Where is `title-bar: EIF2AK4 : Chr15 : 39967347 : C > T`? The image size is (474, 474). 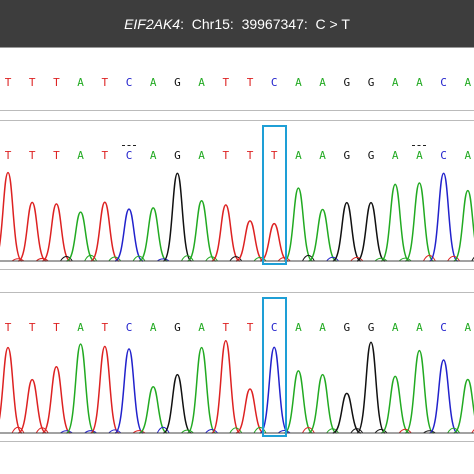 title-bar: EIF2AK4 : Chr15 : 39967347 : C > T is located at coordinates (237, 24).